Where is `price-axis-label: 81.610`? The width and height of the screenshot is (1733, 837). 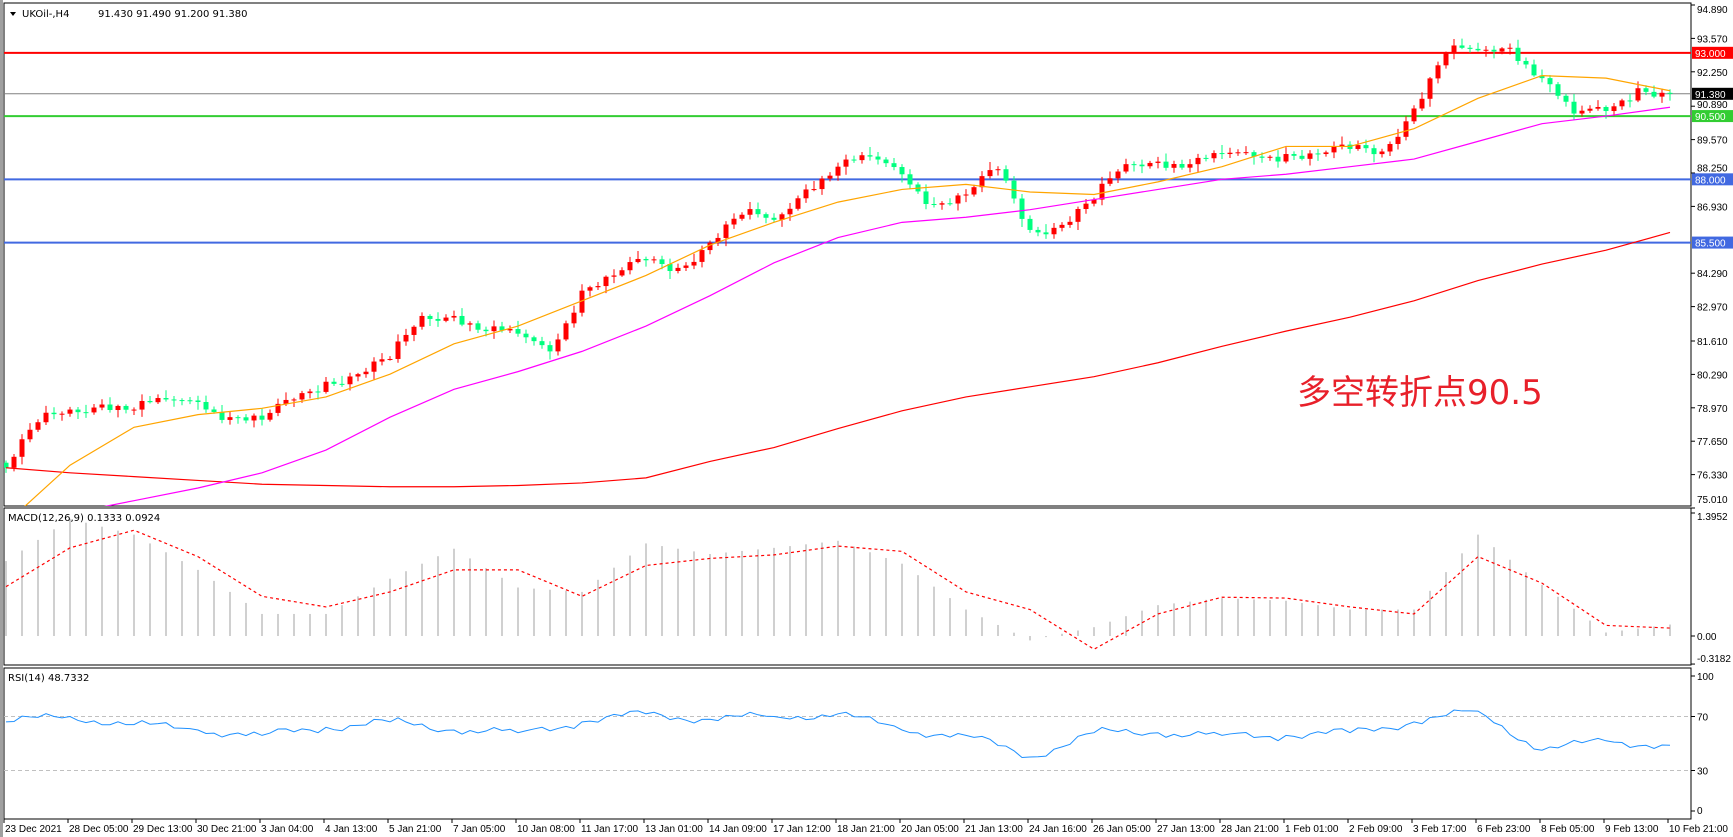
price-axis-label: 81.610 is located at coordinates (1712, 342).